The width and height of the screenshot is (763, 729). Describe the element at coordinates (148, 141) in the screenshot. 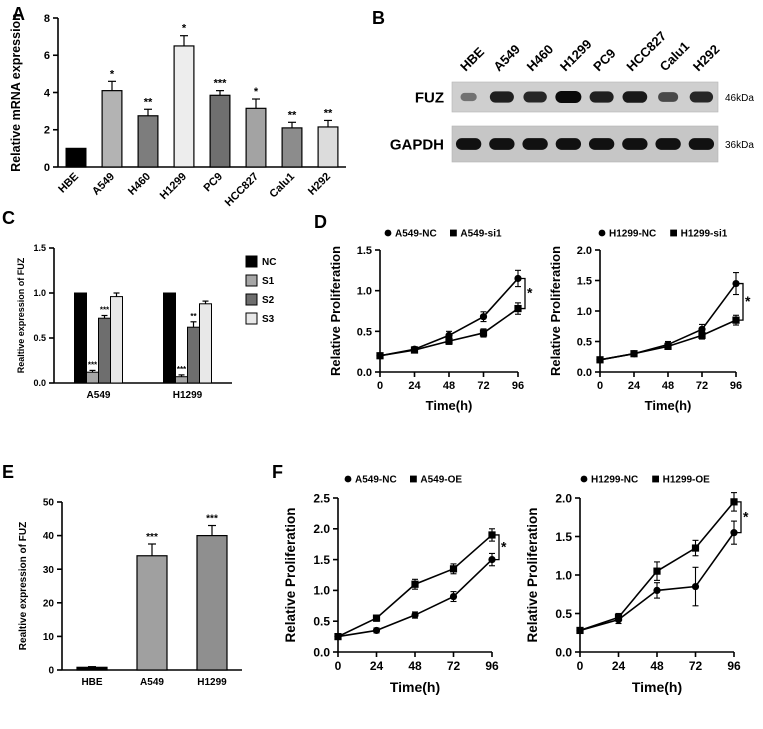

I see `bar-H460` at that location.